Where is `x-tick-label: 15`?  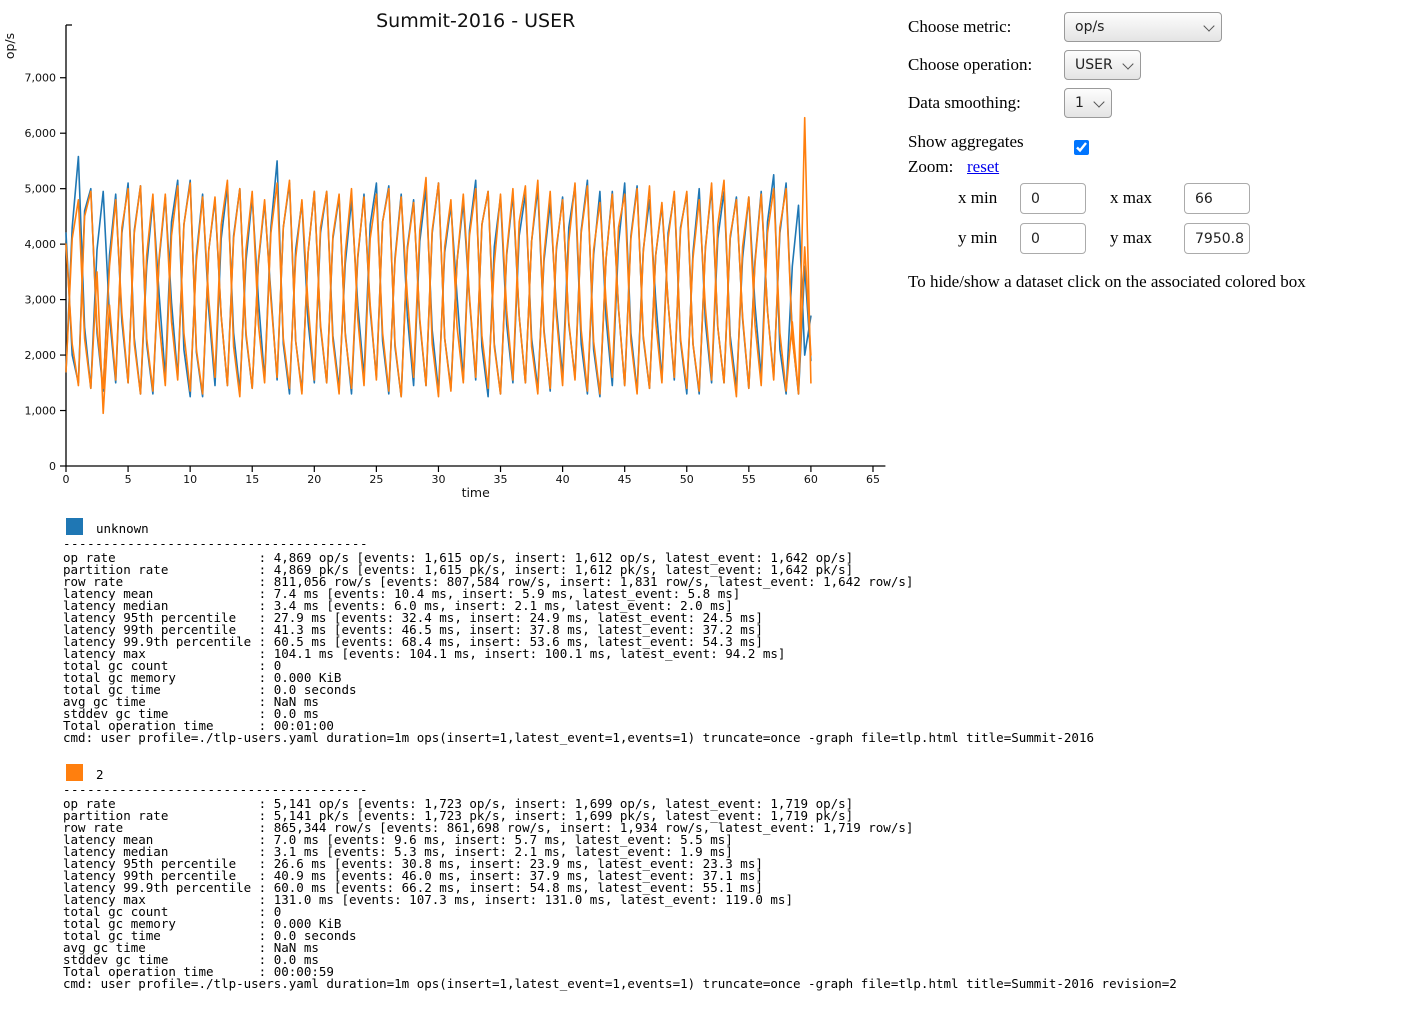
x-tick-label: 15 is located at coordinates (252, 479).